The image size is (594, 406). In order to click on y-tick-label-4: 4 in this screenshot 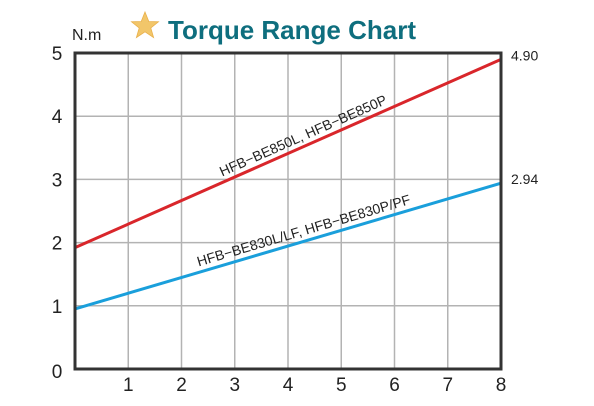, I will do `click(57, 117)`.